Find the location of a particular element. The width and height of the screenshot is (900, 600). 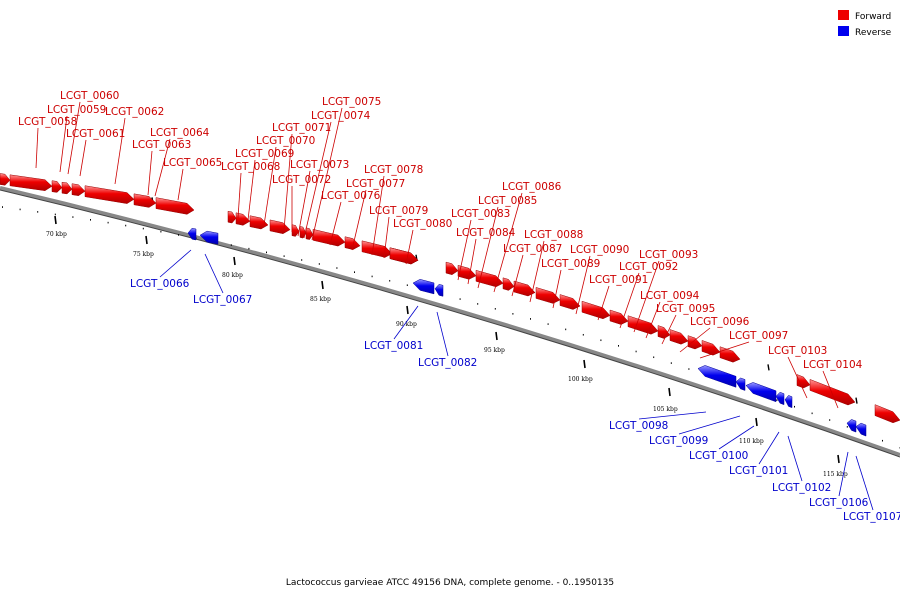

gene-label-lcgt_0065: LCGT_0065 is located at coordinates (192, 163).